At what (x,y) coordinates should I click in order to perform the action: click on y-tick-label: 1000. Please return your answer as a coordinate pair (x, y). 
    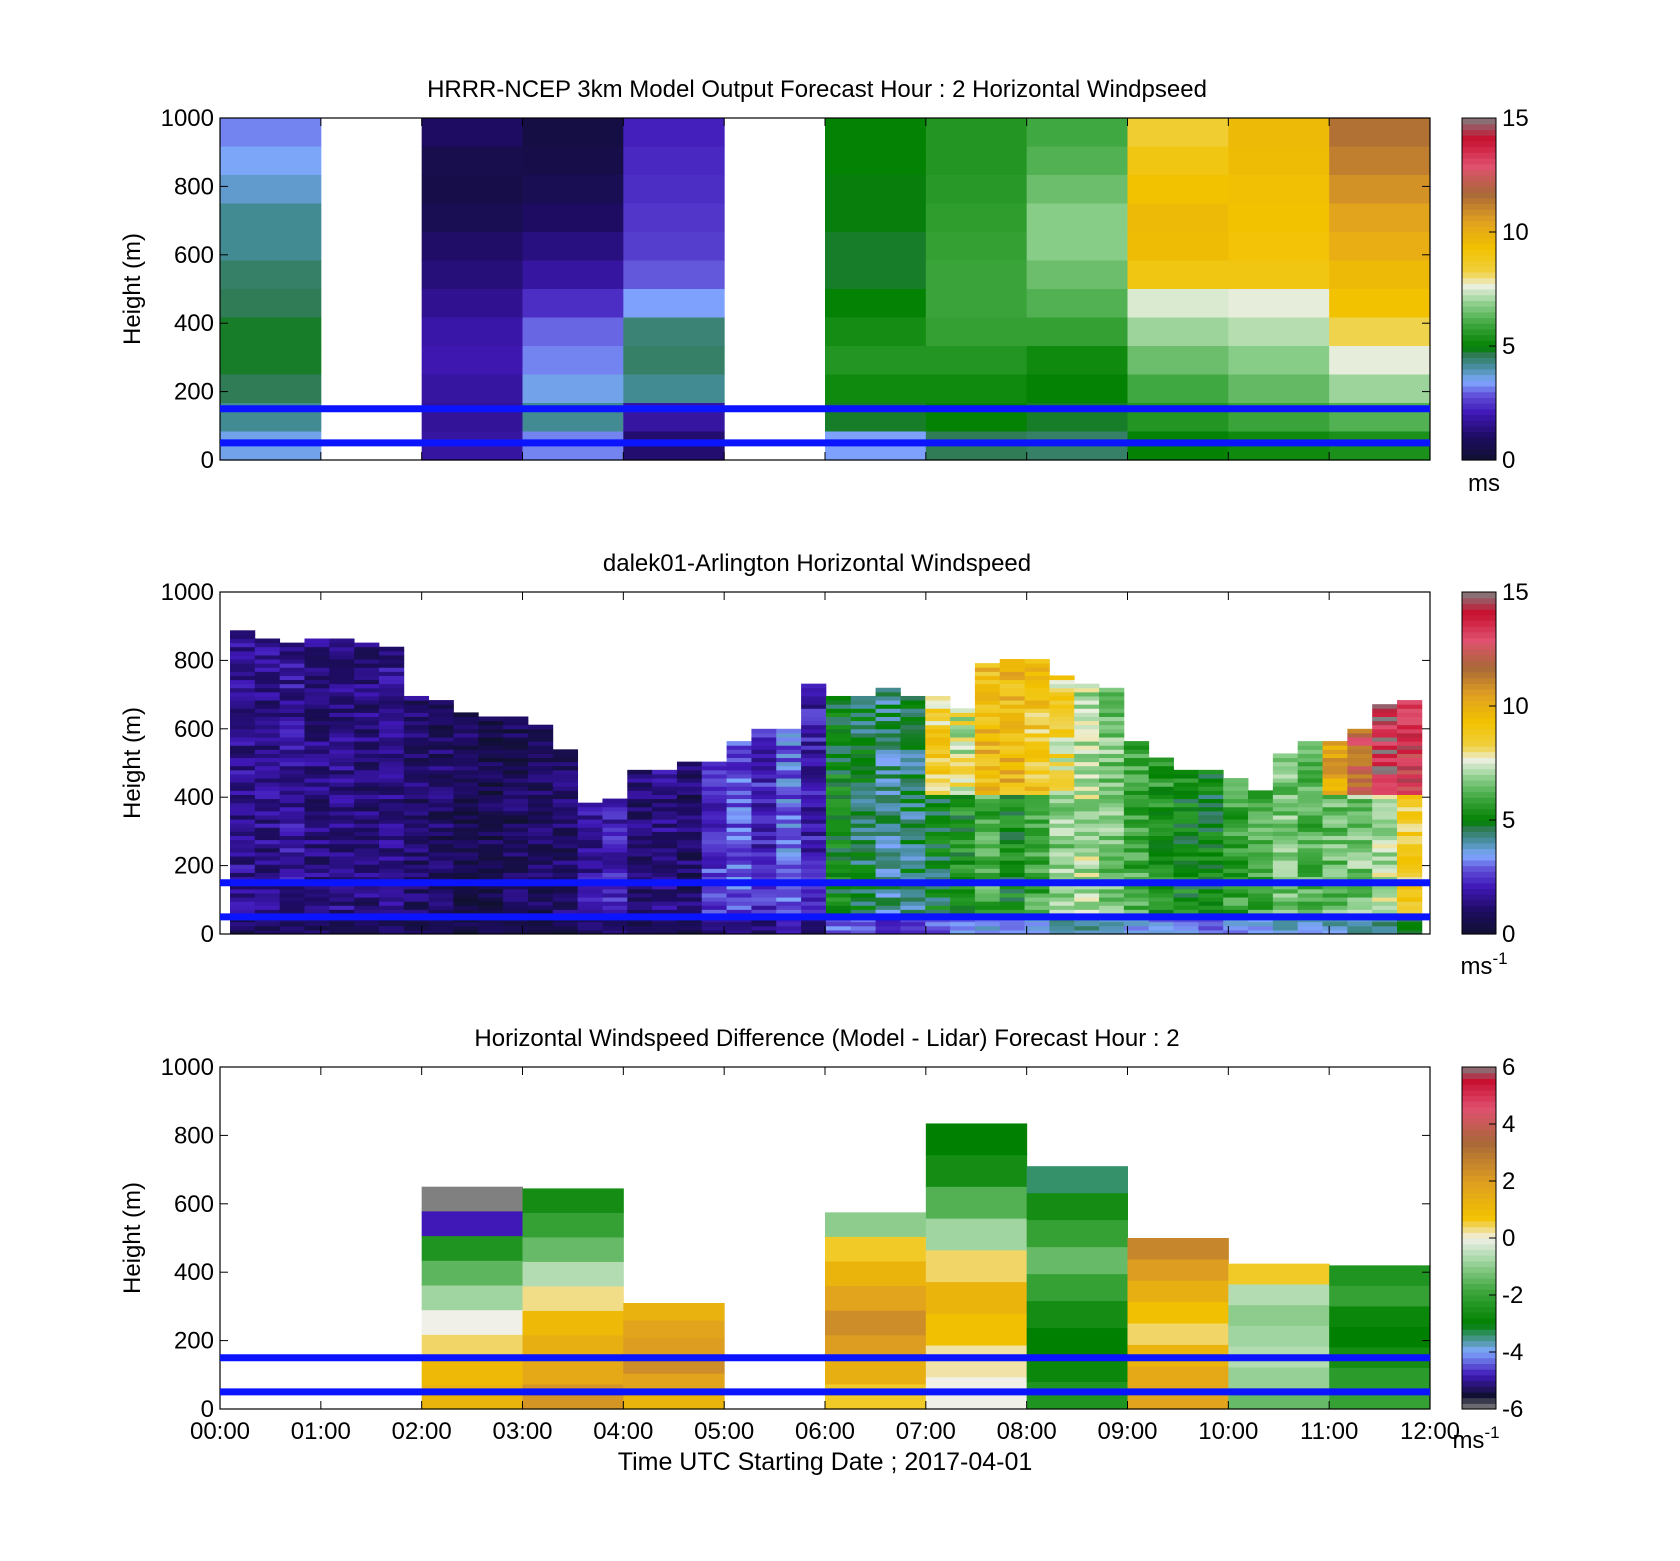
    Looking at the image, I should click on (187, 1067).